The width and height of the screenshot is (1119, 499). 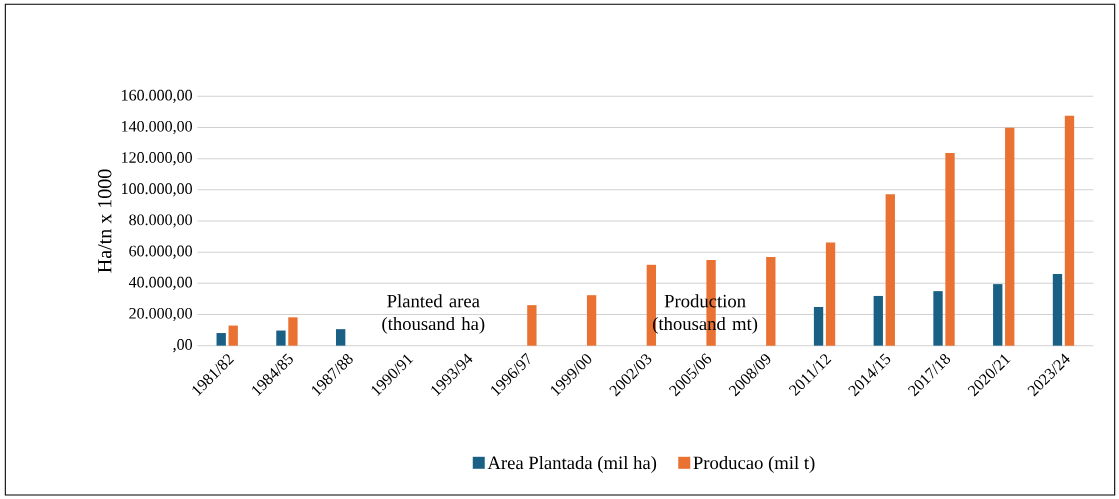 What do you see at coordinates (104, 221) in the screenshot?
I see `y-axis-title: Ha/tn x 1000` at bounding box center [104, 221].